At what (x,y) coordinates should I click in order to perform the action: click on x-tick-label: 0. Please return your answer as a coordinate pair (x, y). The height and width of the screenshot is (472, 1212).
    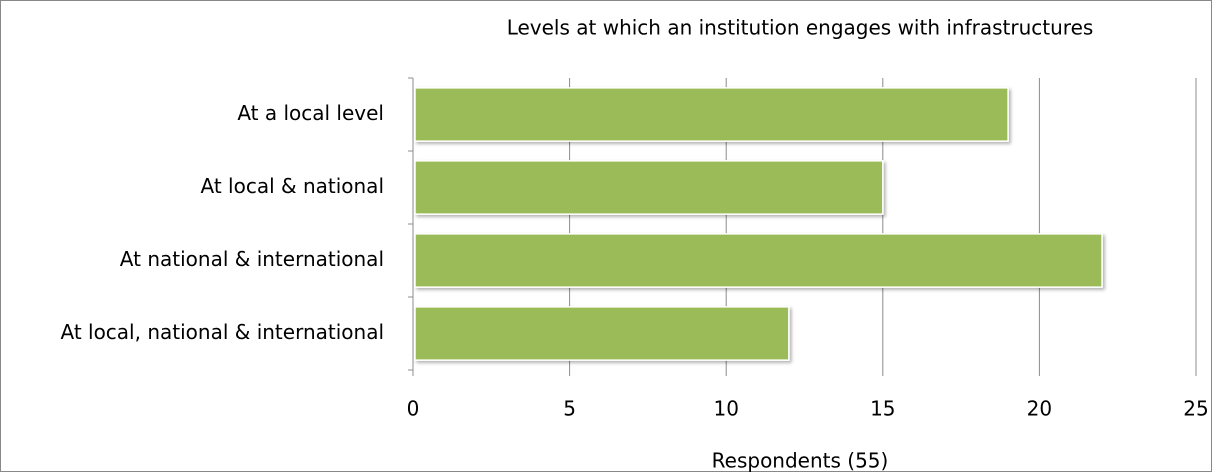
    Looking at the image, I should click on (413, 409).